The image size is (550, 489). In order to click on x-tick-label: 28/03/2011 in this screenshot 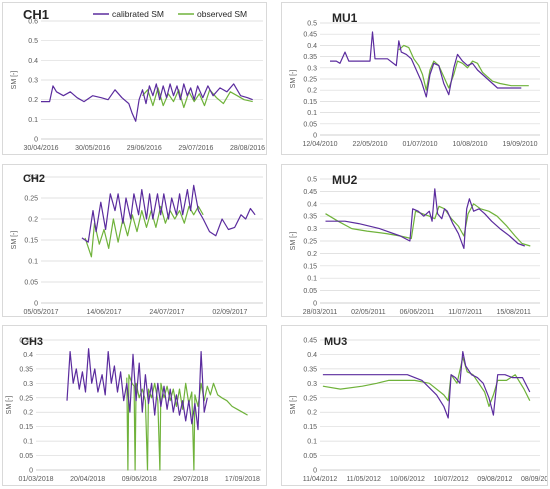, I will do `click(320, 312)`.